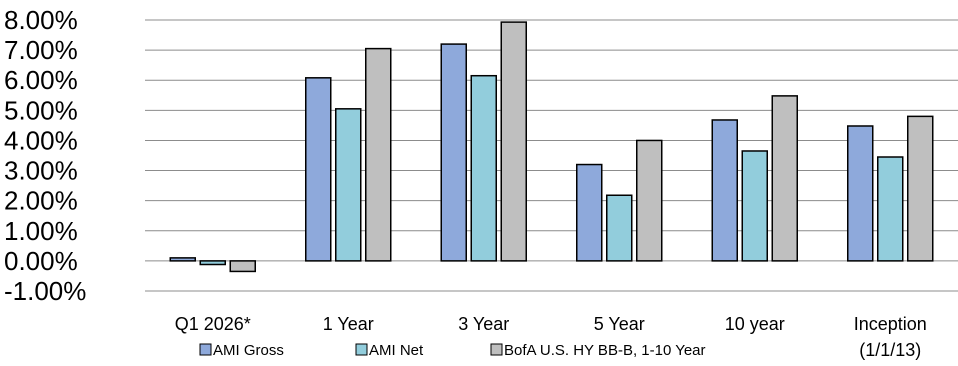 The image size is (958, 366). What do you see at coordinates (605, 350) in the screenshot?
I see `legend-label: BofA U.S. HY BB-B, 1-10 Year` at bounding box center [605, 350].